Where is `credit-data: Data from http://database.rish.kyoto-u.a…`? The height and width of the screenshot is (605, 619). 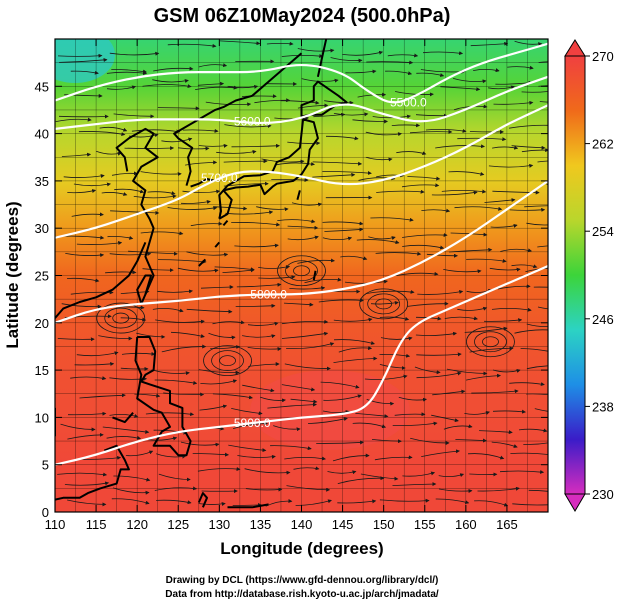
credit-data: Data from http://database.rish.kyoto-u.a… is located at coordinates (302, 594).